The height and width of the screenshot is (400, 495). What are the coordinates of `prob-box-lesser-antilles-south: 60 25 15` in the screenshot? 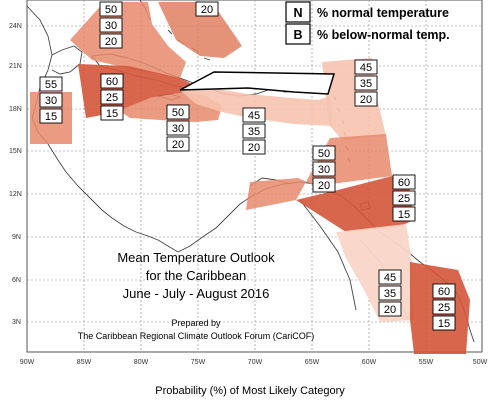 It's located at (404, 198).